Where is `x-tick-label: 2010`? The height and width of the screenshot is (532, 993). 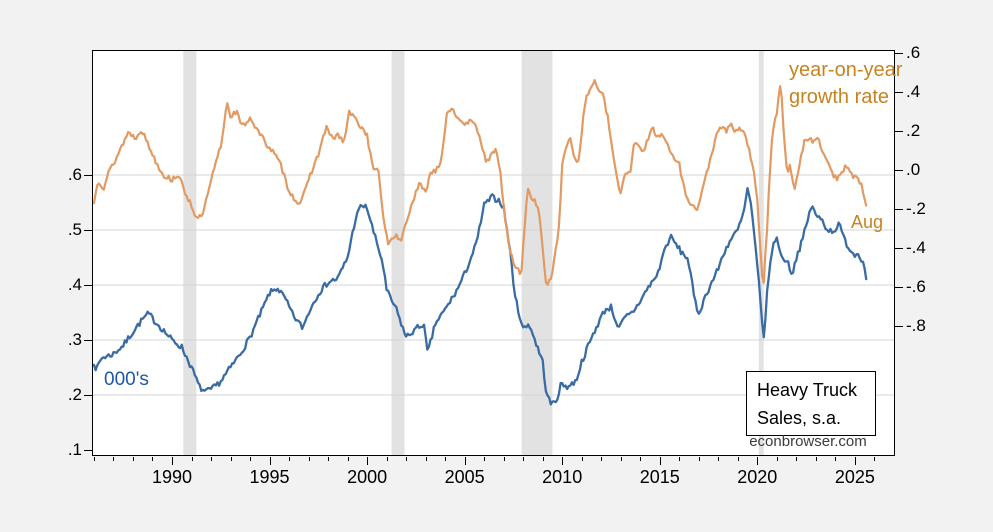
x-tick-label: 2010 is located at coordinates (562, 477).